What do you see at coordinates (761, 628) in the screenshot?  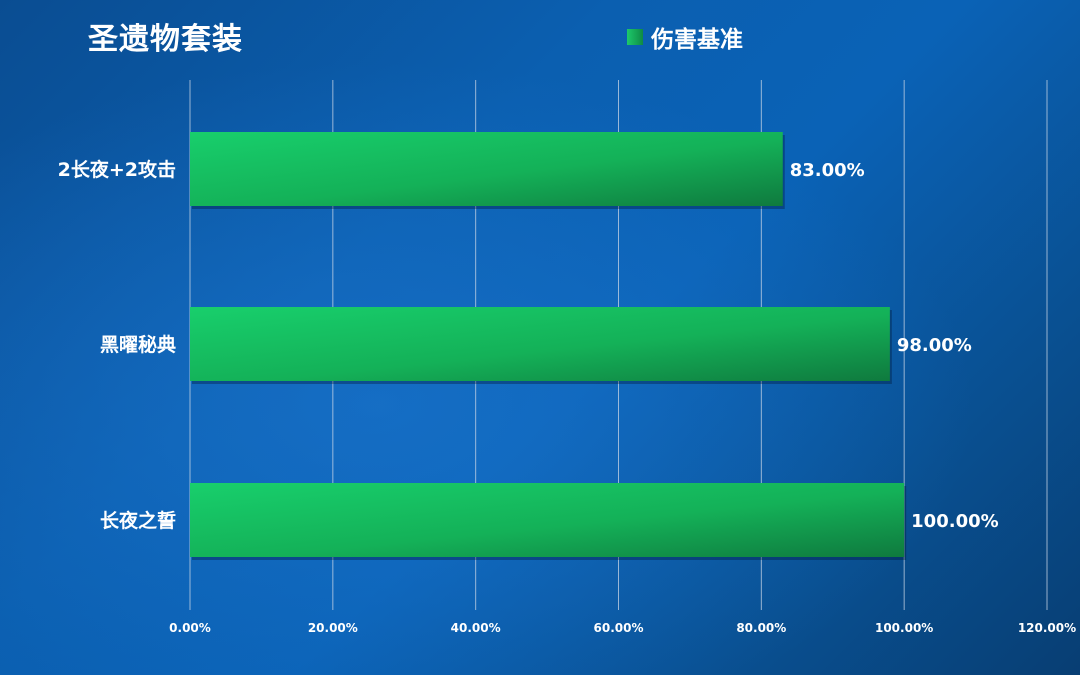 I see `x-tick-label: 80.00%` at bounding box center [761, 628].